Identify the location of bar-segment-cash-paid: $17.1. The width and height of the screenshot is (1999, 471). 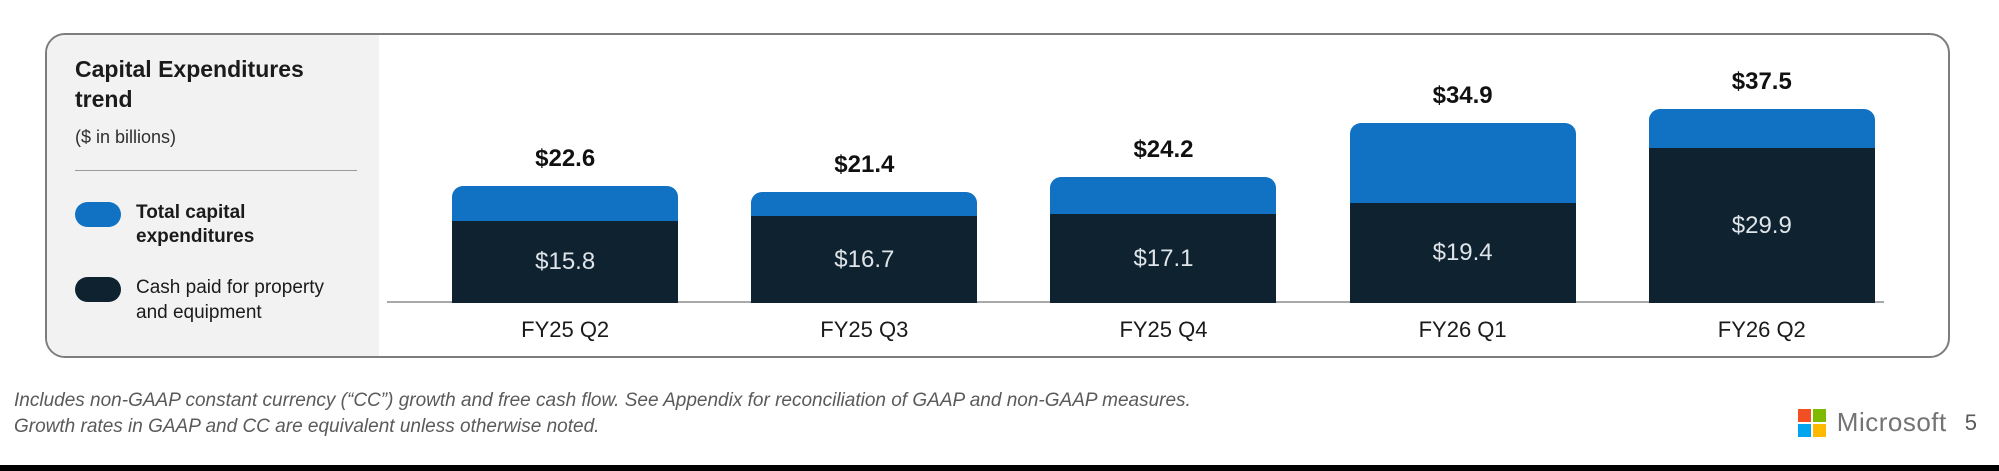
(1163, 258).